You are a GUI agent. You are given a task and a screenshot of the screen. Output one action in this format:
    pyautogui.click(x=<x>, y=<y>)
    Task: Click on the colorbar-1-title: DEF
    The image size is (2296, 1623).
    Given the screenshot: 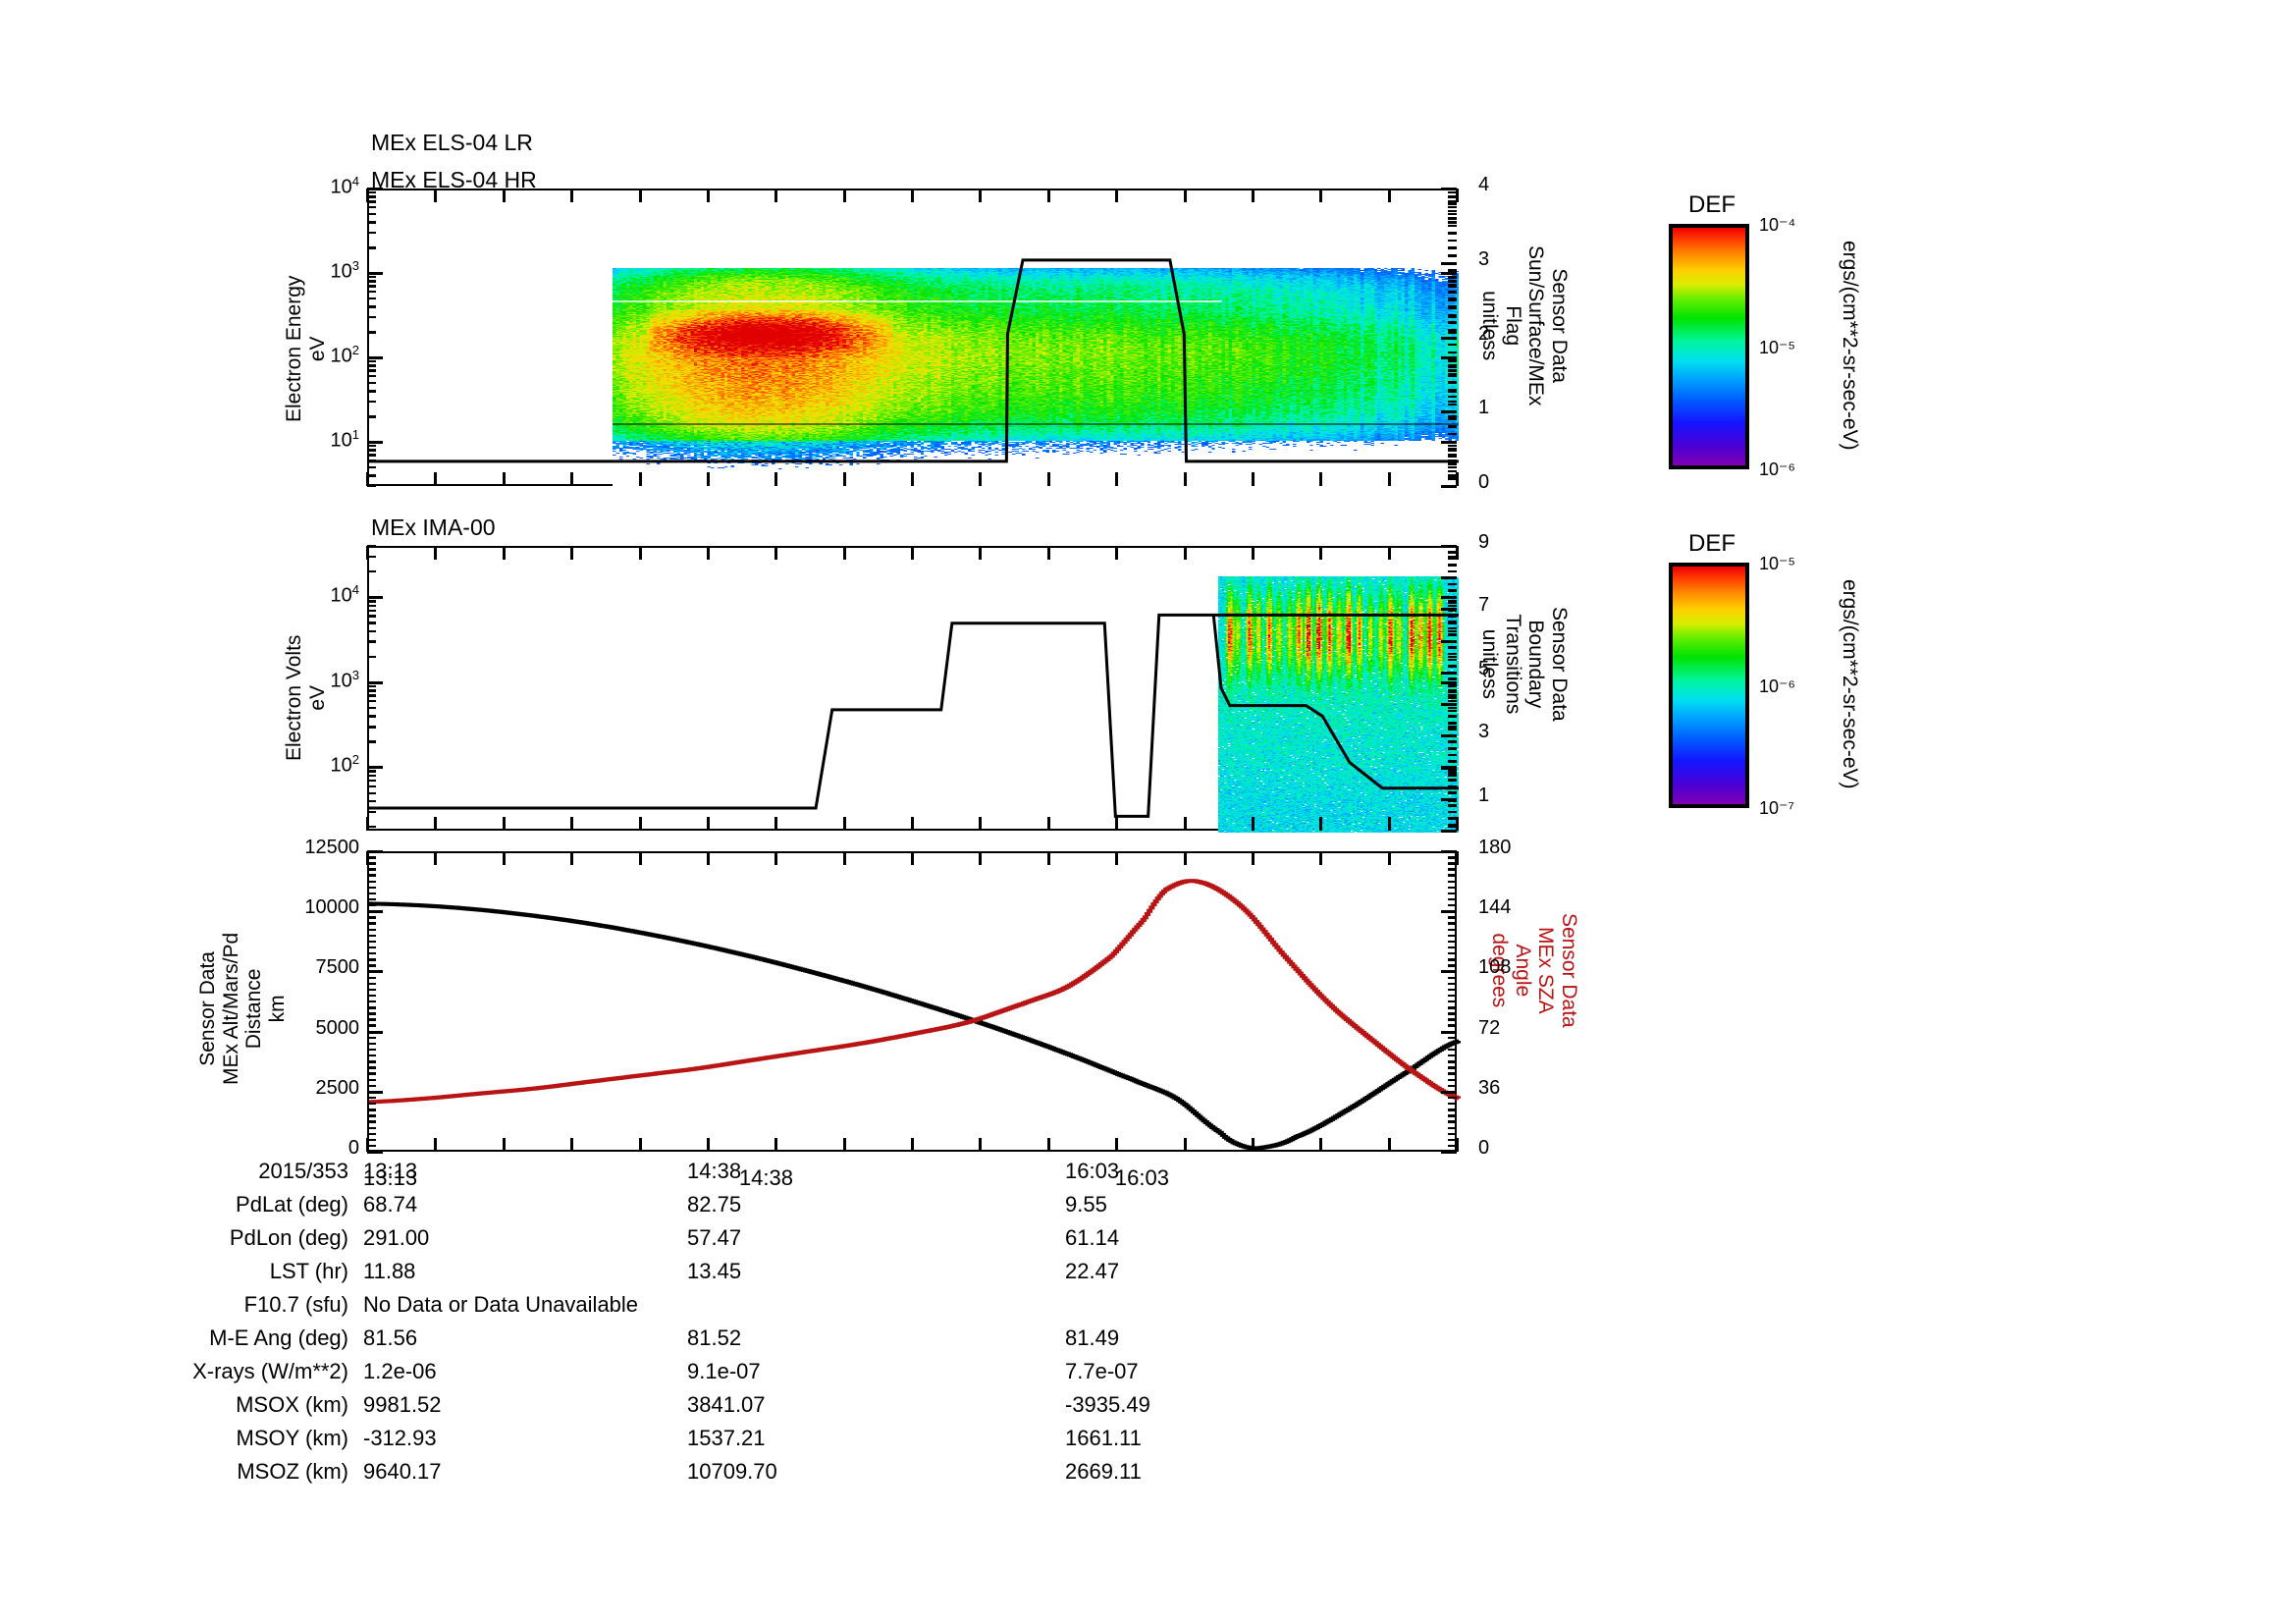 What is the action you would take?
    pyautogui.click(x=1711, y=205)
    